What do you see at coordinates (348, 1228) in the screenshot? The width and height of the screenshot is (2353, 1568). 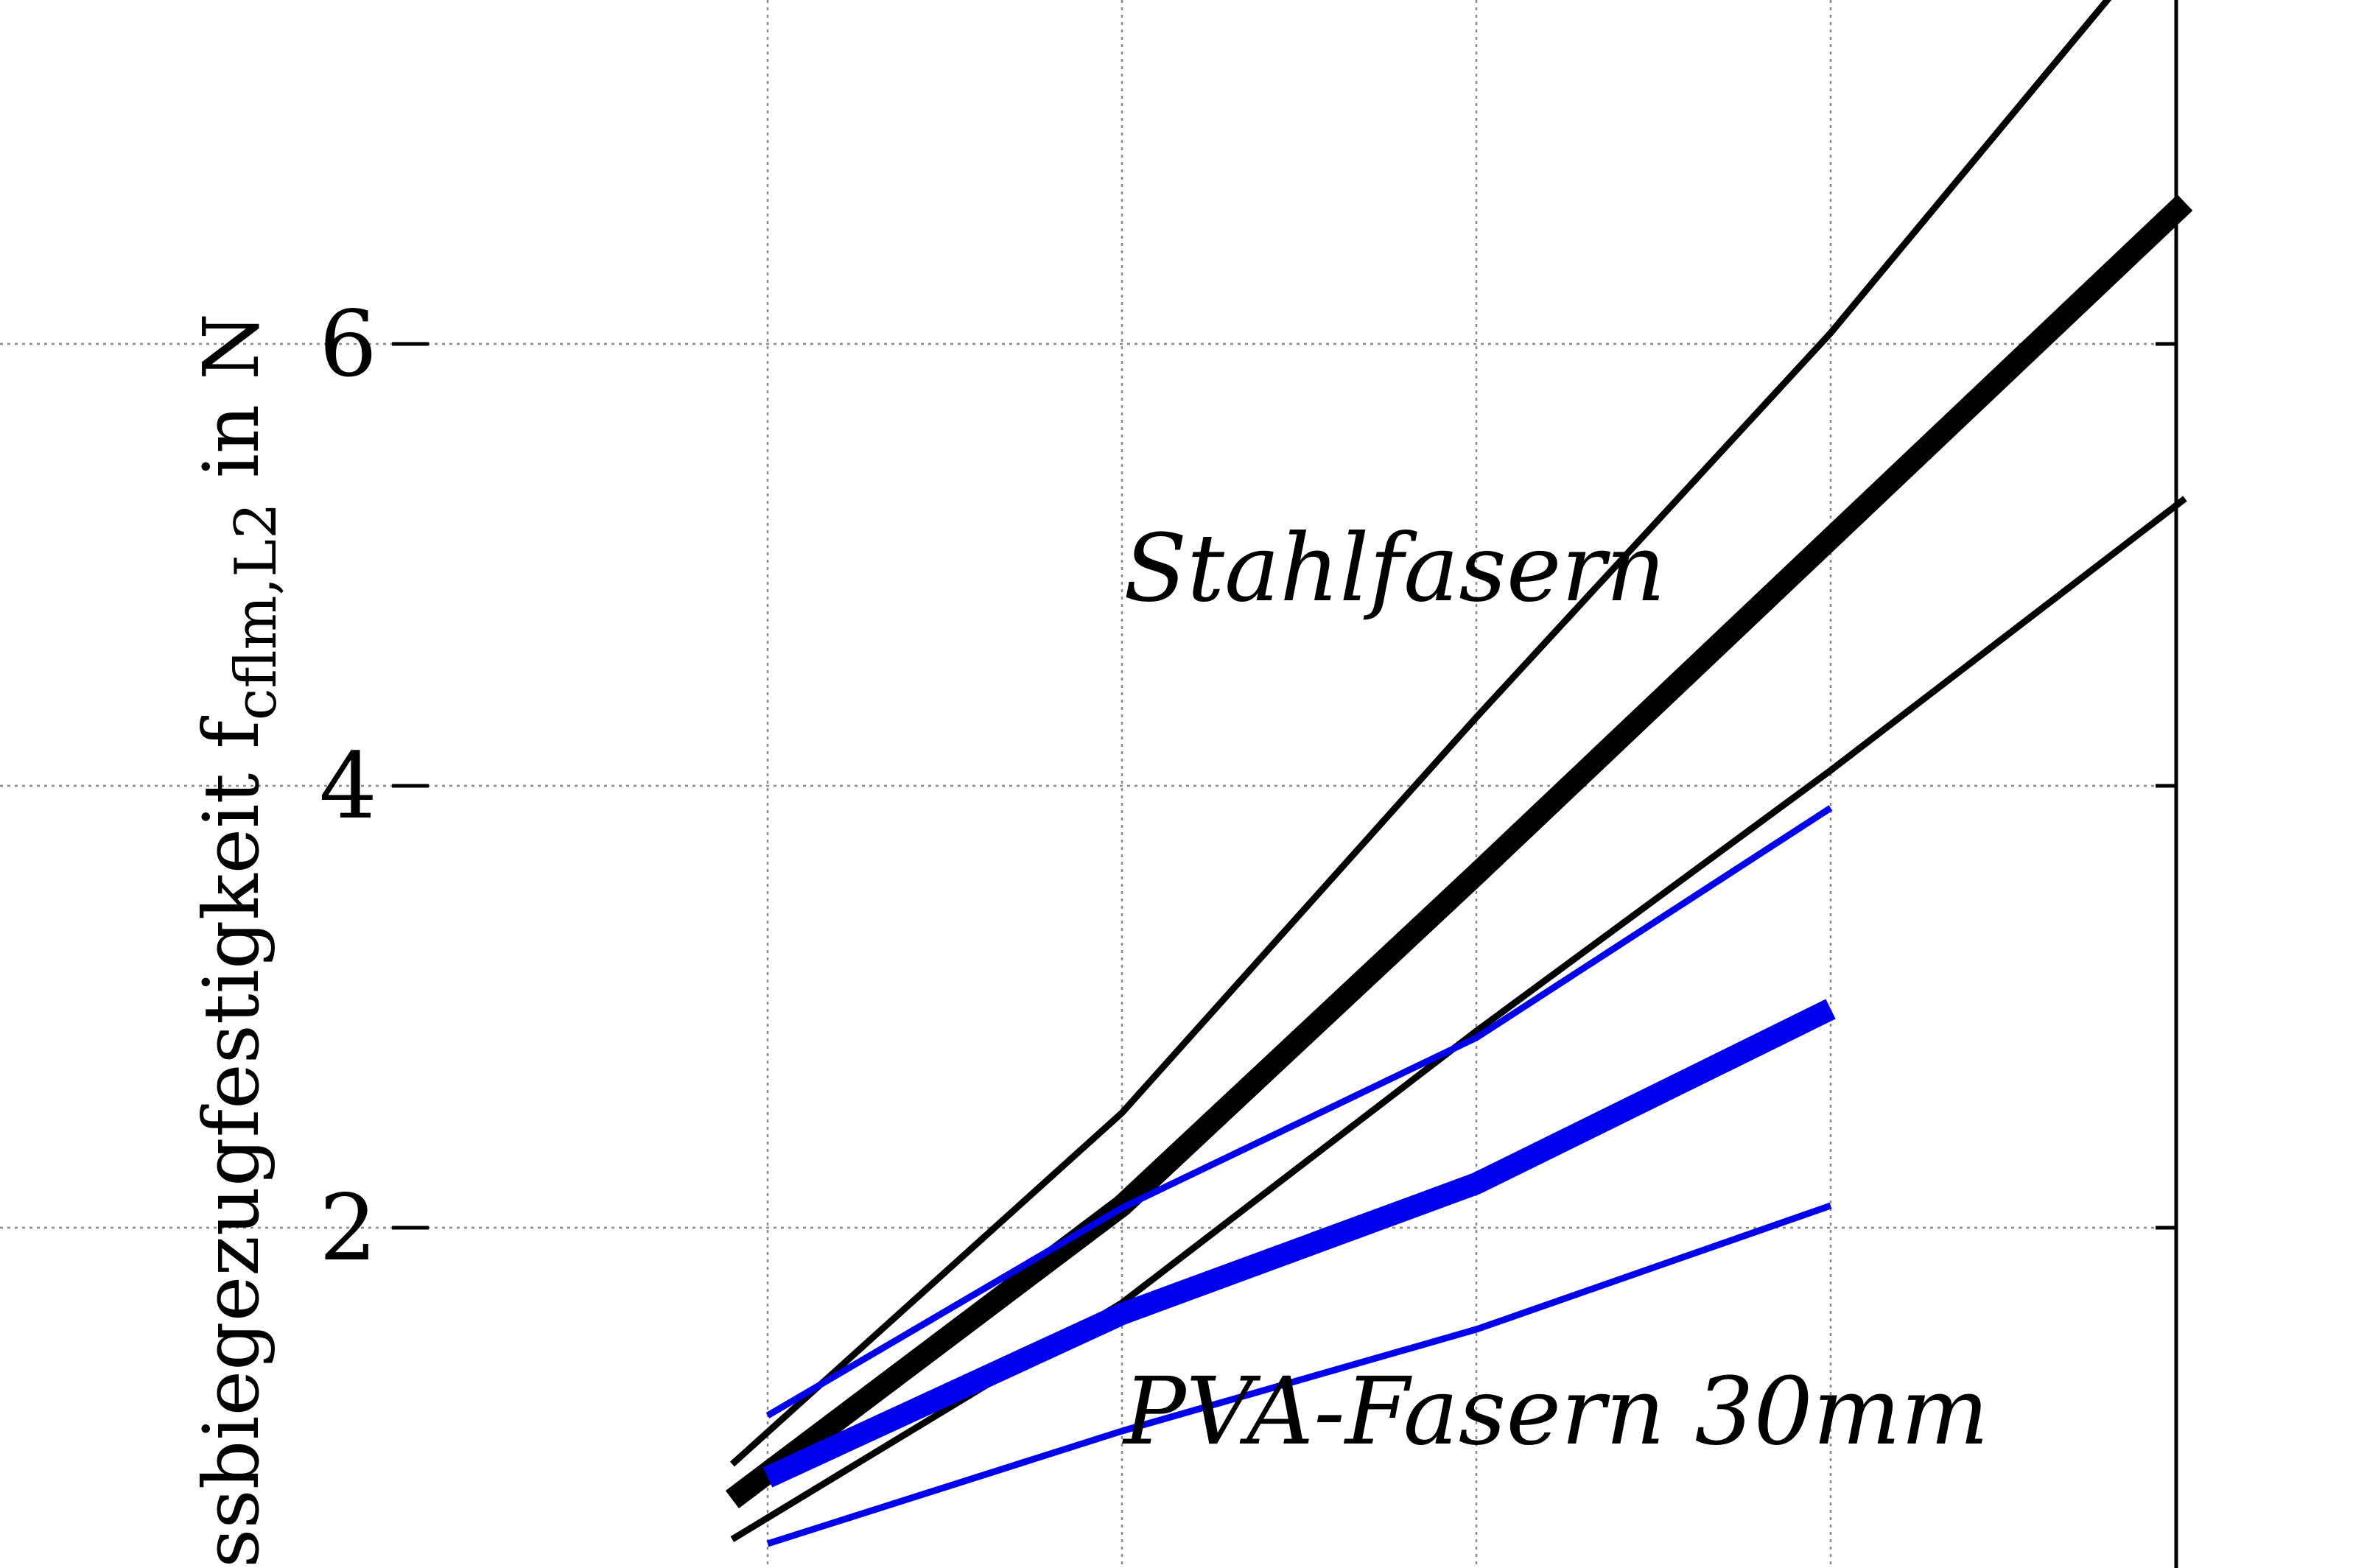 I see `y-tick-label-2: 2` at bounding box center [348, 1228].